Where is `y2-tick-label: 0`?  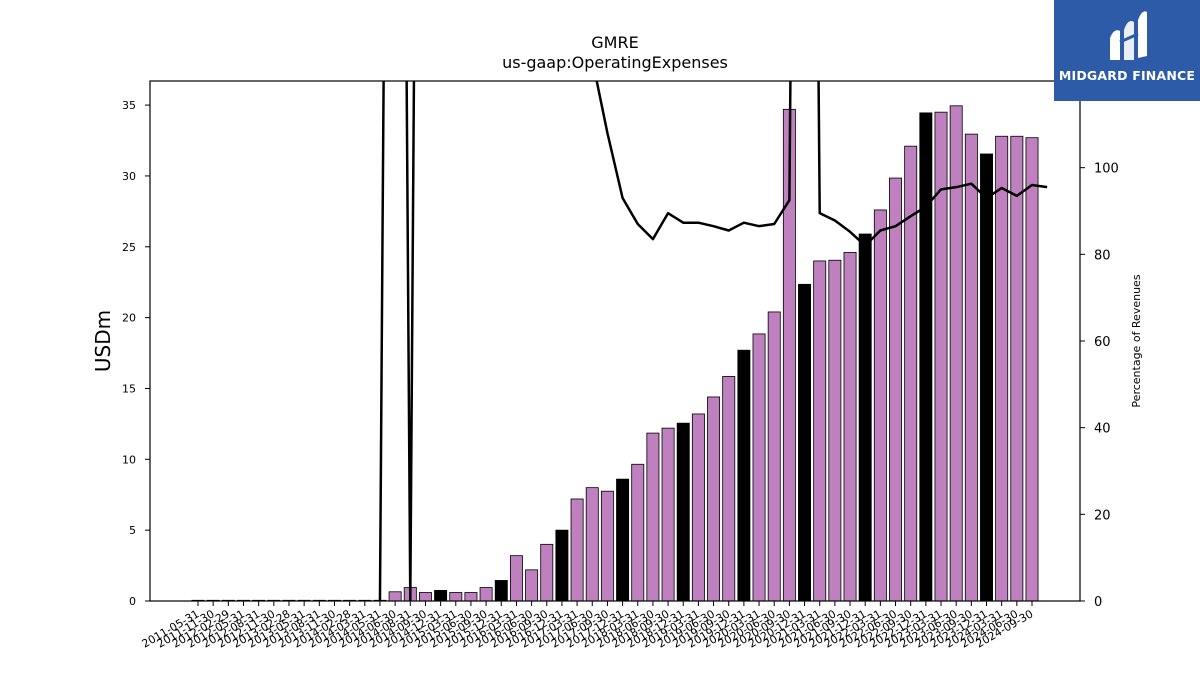 y2-tick-label: 0 is located at coordinates (1098, 602).